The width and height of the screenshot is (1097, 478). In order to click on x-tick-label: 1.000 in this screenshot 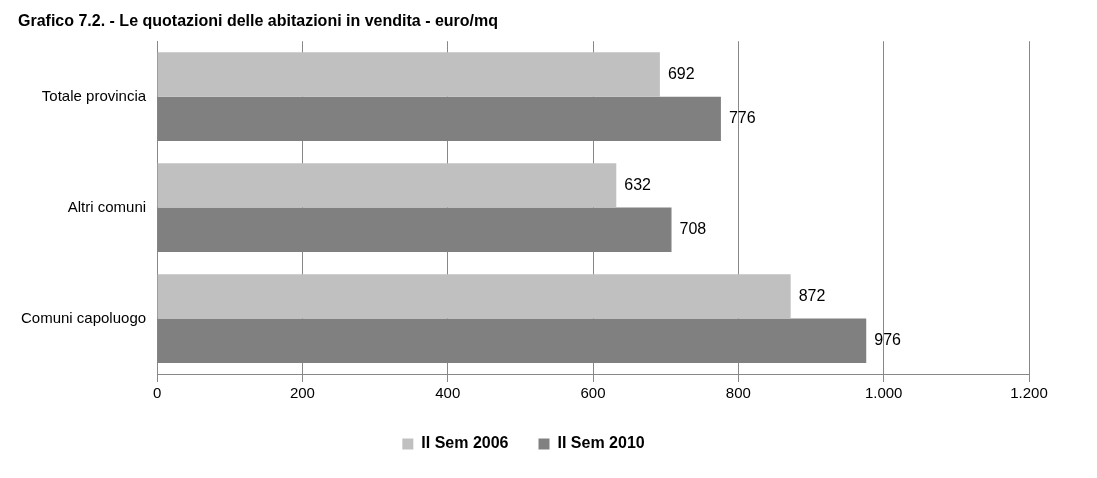, I will do `click(883, 393)`.